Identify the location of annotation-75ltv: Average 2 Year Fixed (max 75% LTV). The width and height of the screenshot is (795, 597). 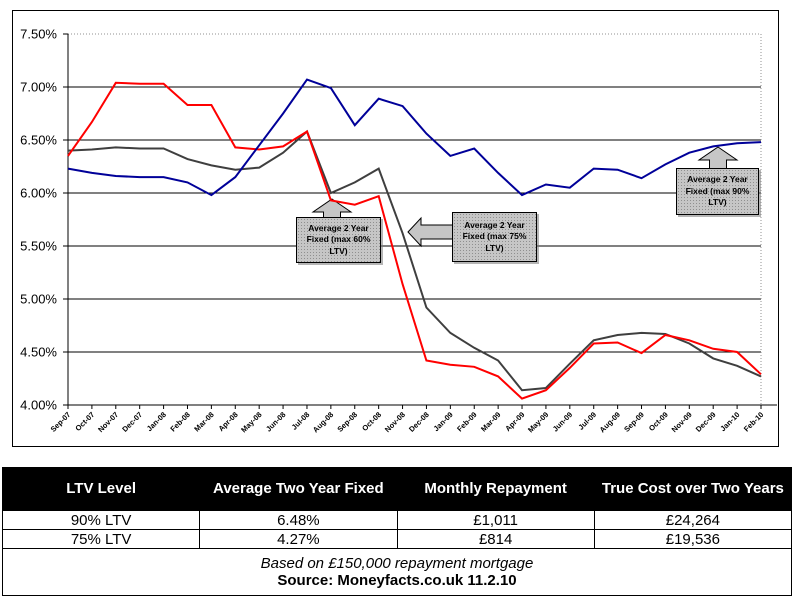
(494, 237).